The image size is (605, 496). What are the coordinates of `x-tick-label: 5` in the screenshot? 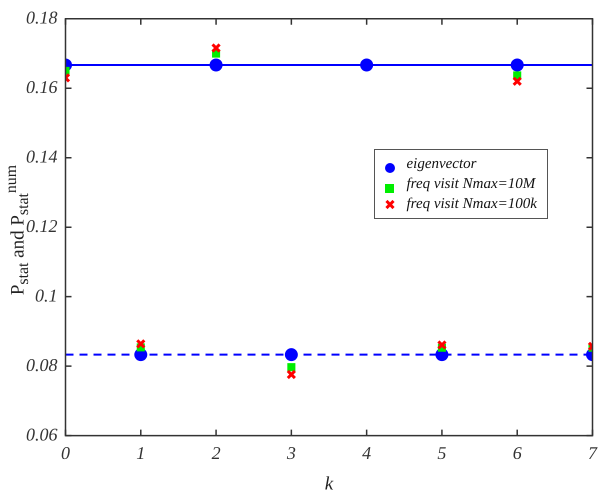 It's located at (441, 453).